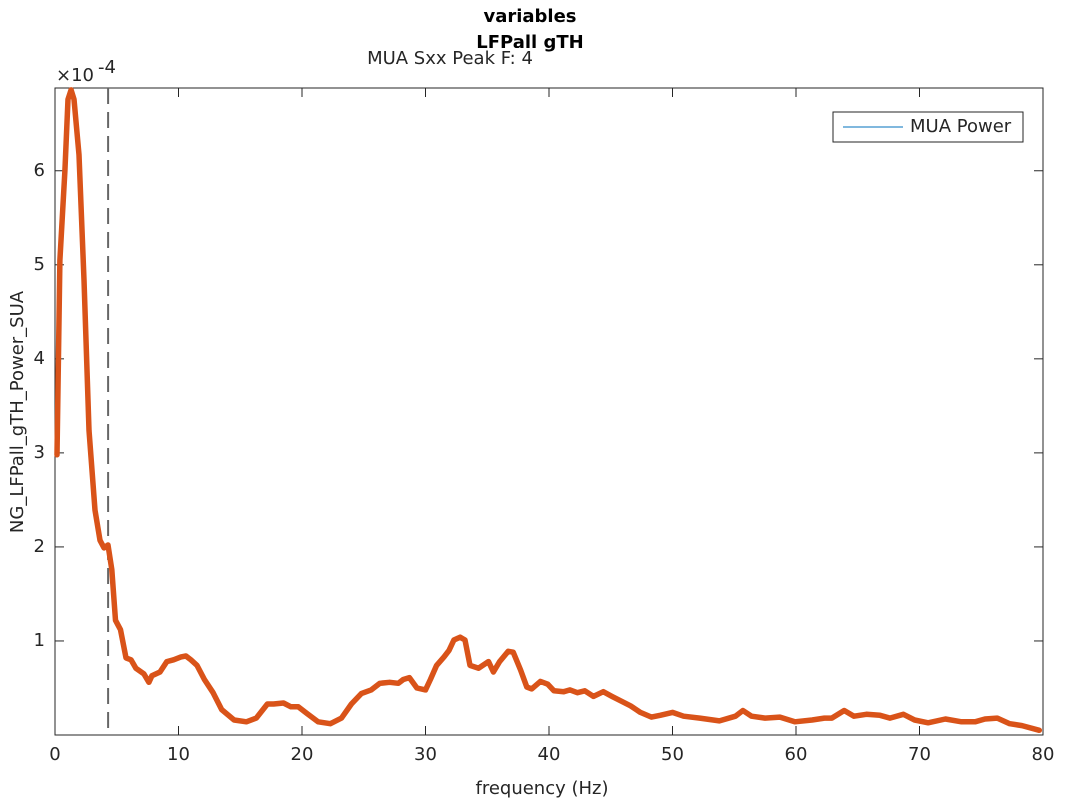 The height and width of the screenshot is (800, 1067). What do you see at coordinates (178, 754) in the screenshot?
I see `x-tick-label: 10` at bounding box center [178, 754].